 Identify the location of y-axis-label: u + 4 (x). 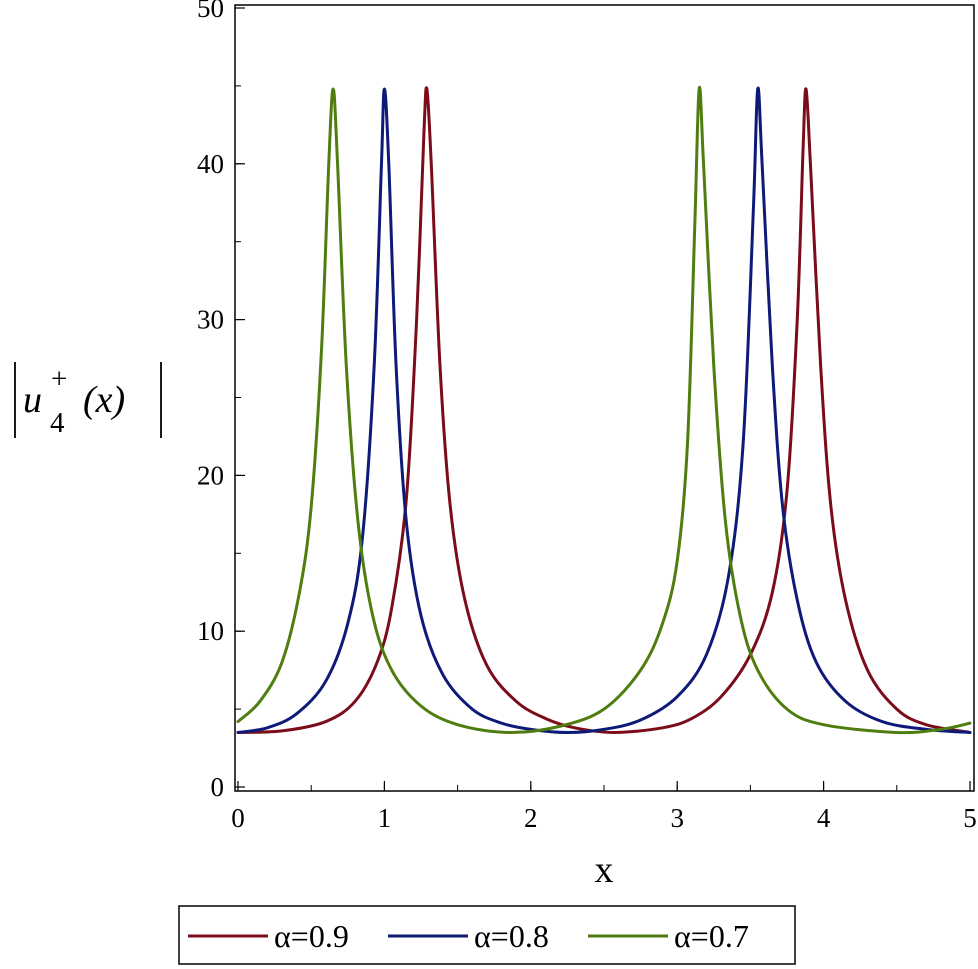
(88, 400).